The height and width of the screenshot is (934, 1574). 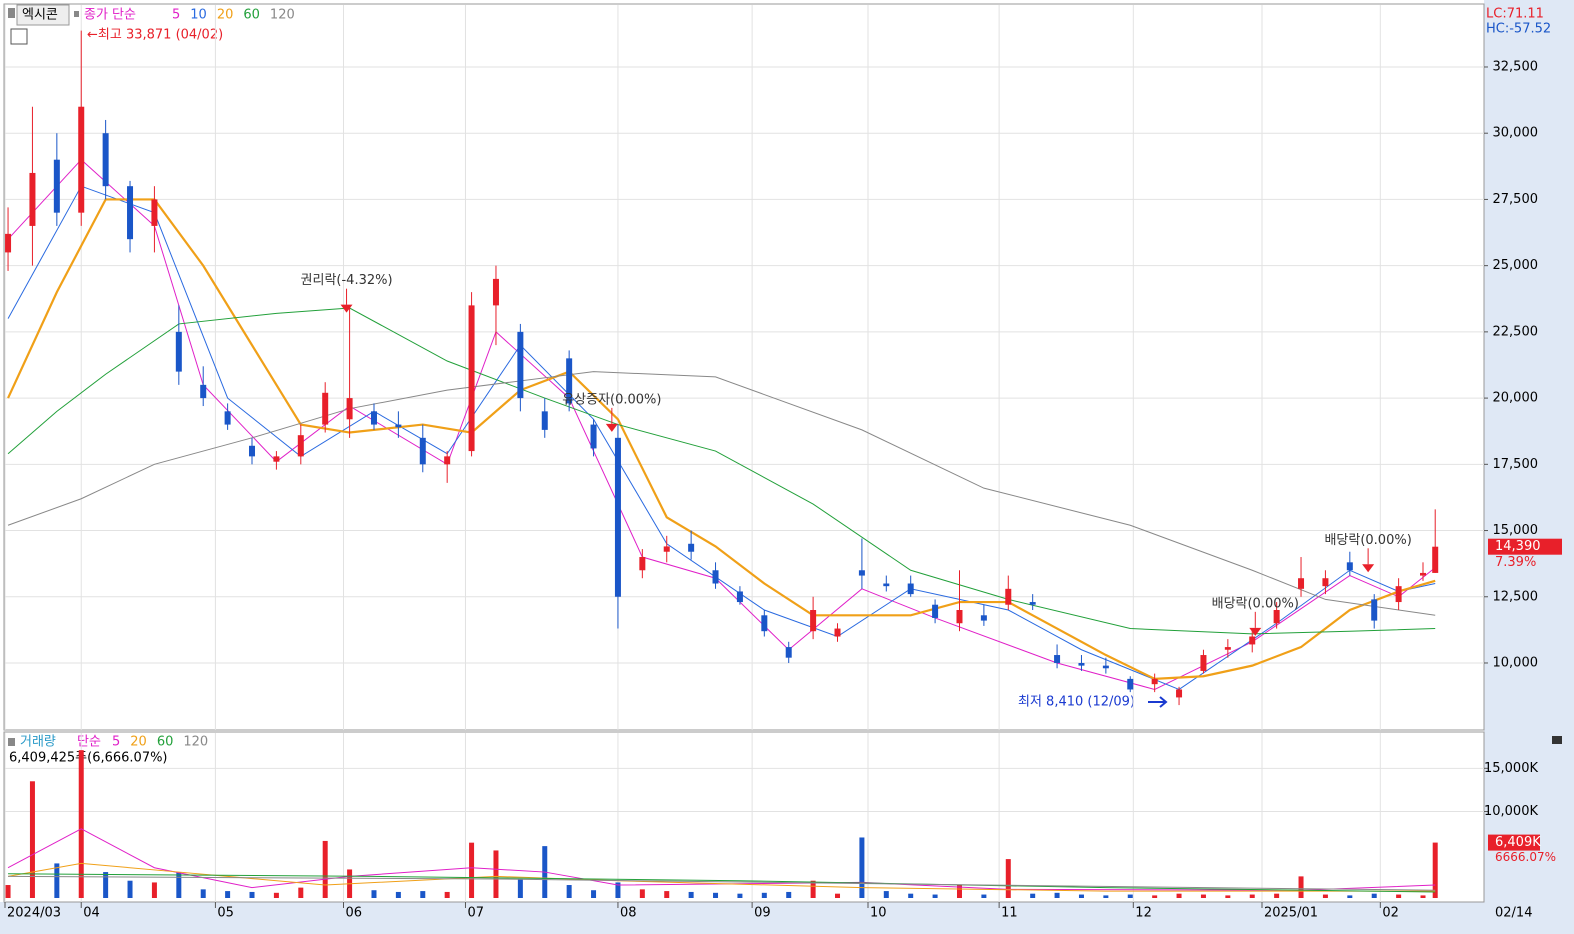 I want to click on stock-title: 엑시콘, so click(x=40, y=15).